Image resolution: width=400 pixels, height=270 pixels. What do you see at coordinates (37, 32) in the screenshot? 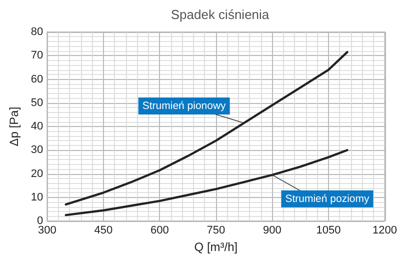
I see `y-tick-label: 80` at bounding box center [37, 32].